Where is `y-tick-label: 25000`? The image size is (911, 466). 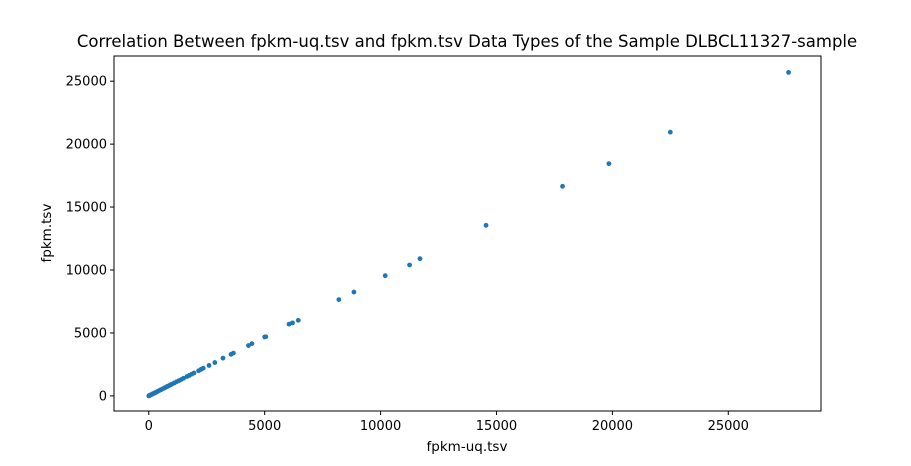
y-tick-label: 25000 is located at coordinates (86, 82).